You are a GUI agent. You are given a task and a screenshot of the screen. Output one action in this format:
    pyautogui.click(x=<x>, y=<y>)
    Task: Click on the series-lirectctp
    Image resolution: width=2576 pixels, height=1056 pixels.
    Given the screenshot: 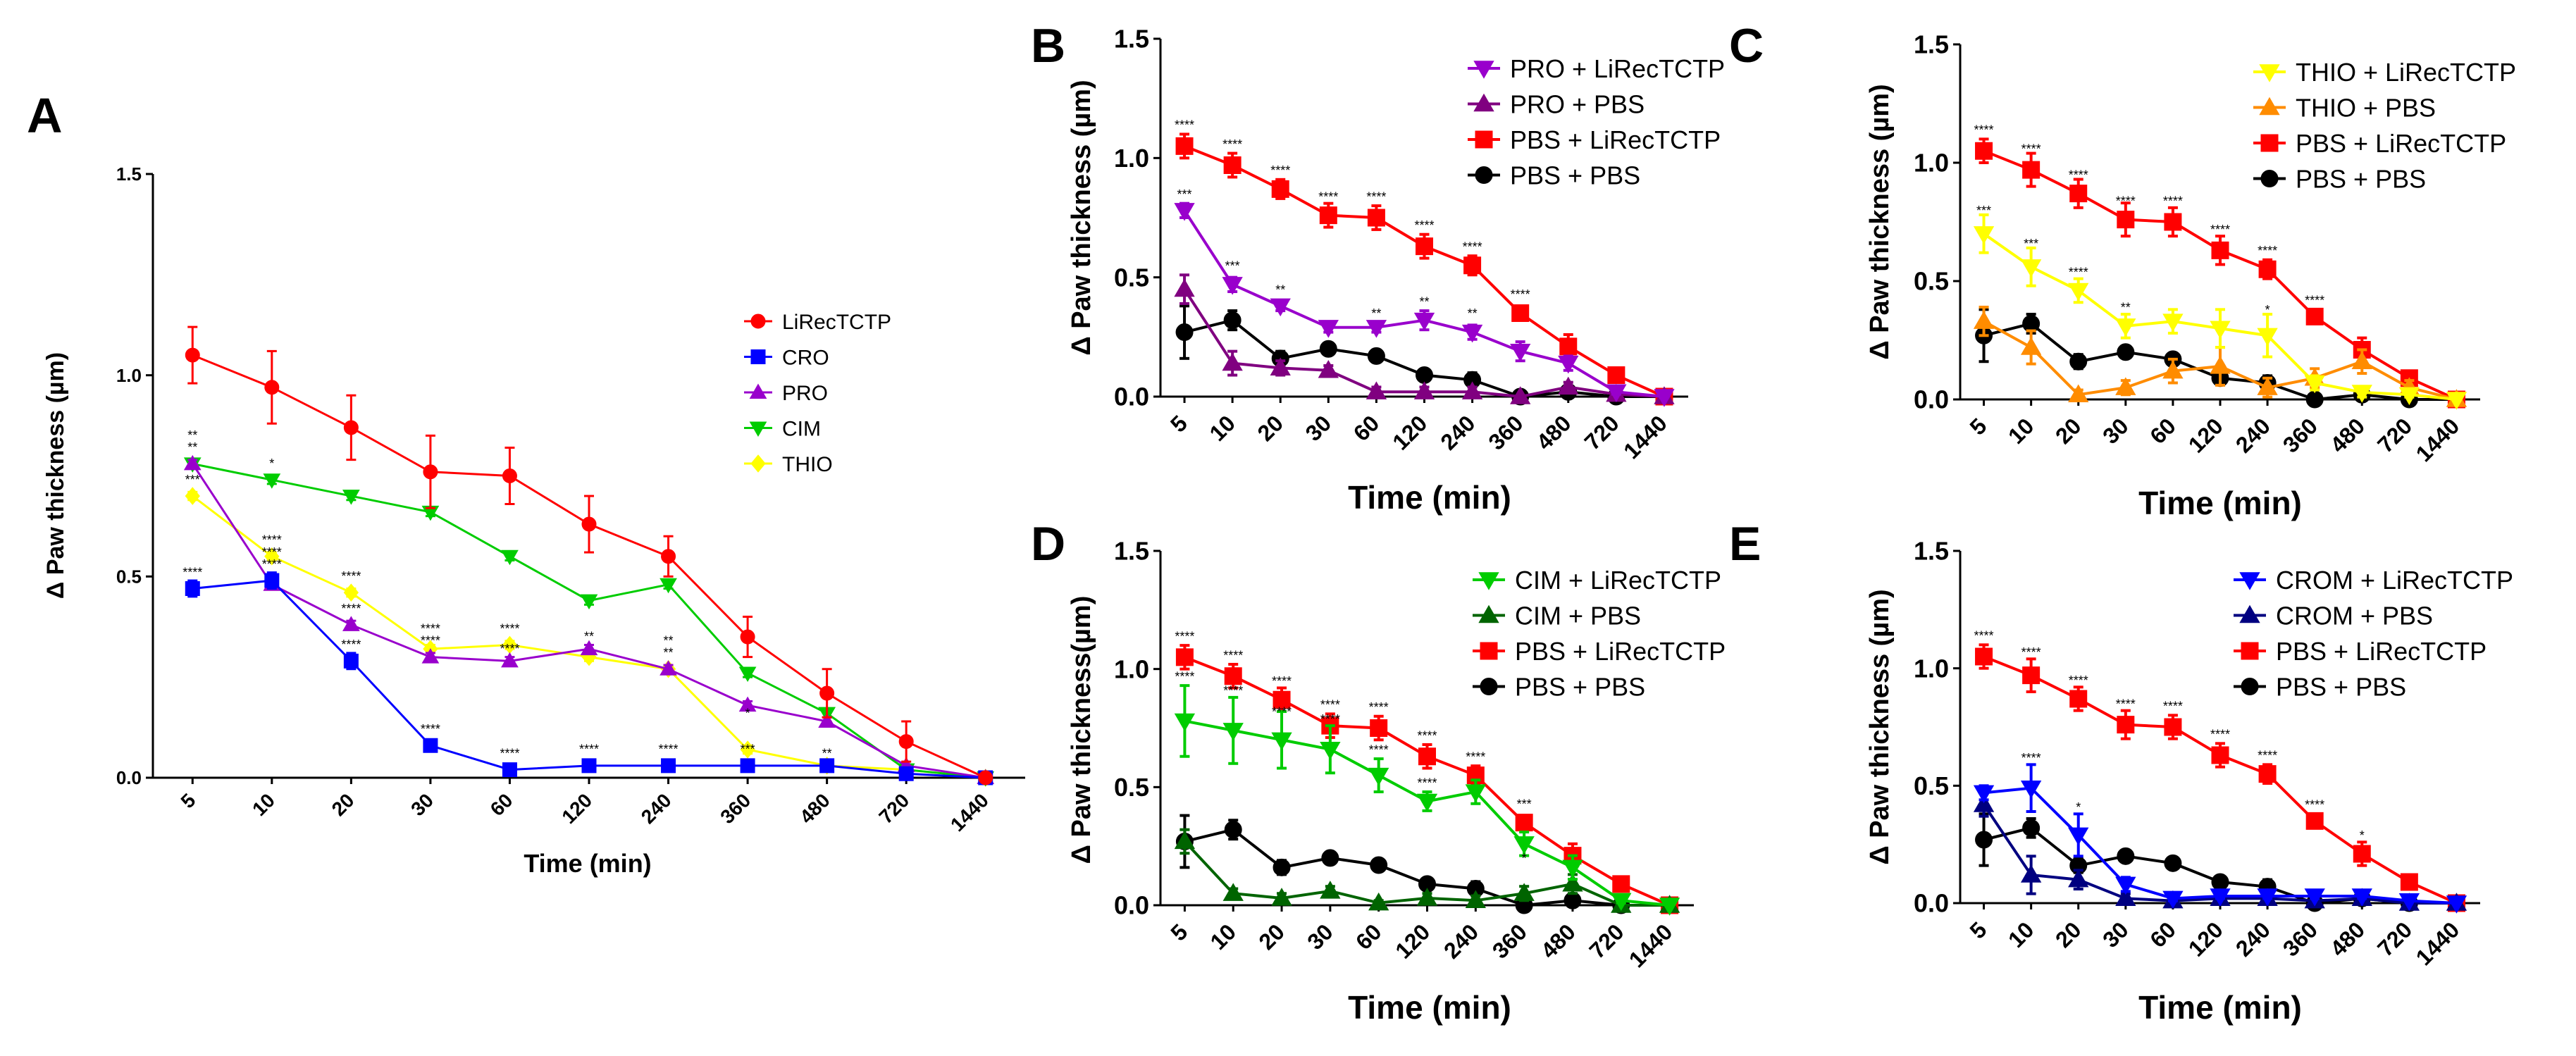 What is the action you would take?
    pyautogui.click(x=589, y=555)
    